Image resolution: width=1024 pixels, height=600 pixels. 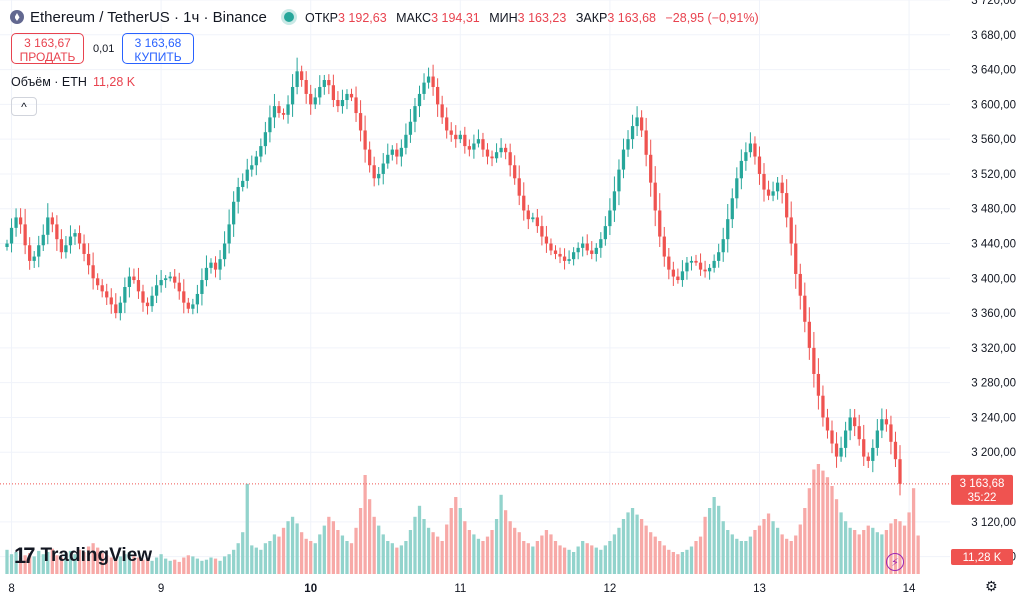 I want to click on open-label: ОТКР, so click(x=321, y=18).